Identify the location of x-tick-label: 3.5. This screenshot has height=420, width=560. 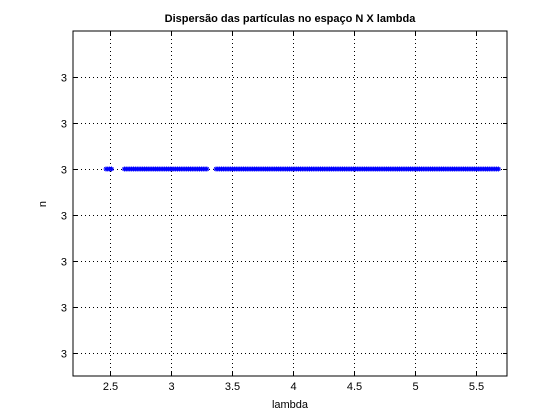
(232, 387).